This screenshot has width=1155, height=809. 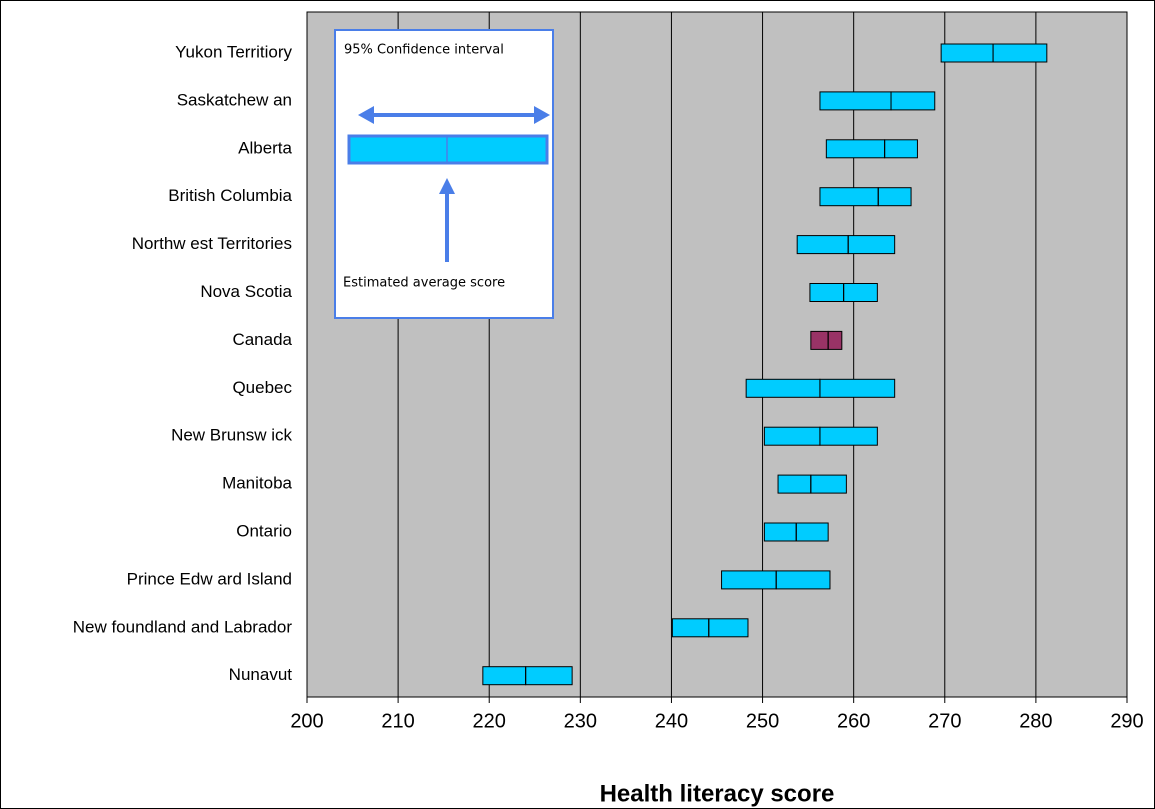 What do you see at coordinates (1126, 721) in the screenshot?
I see `x-tick-label: 290` at bounding box center [1126, 721].